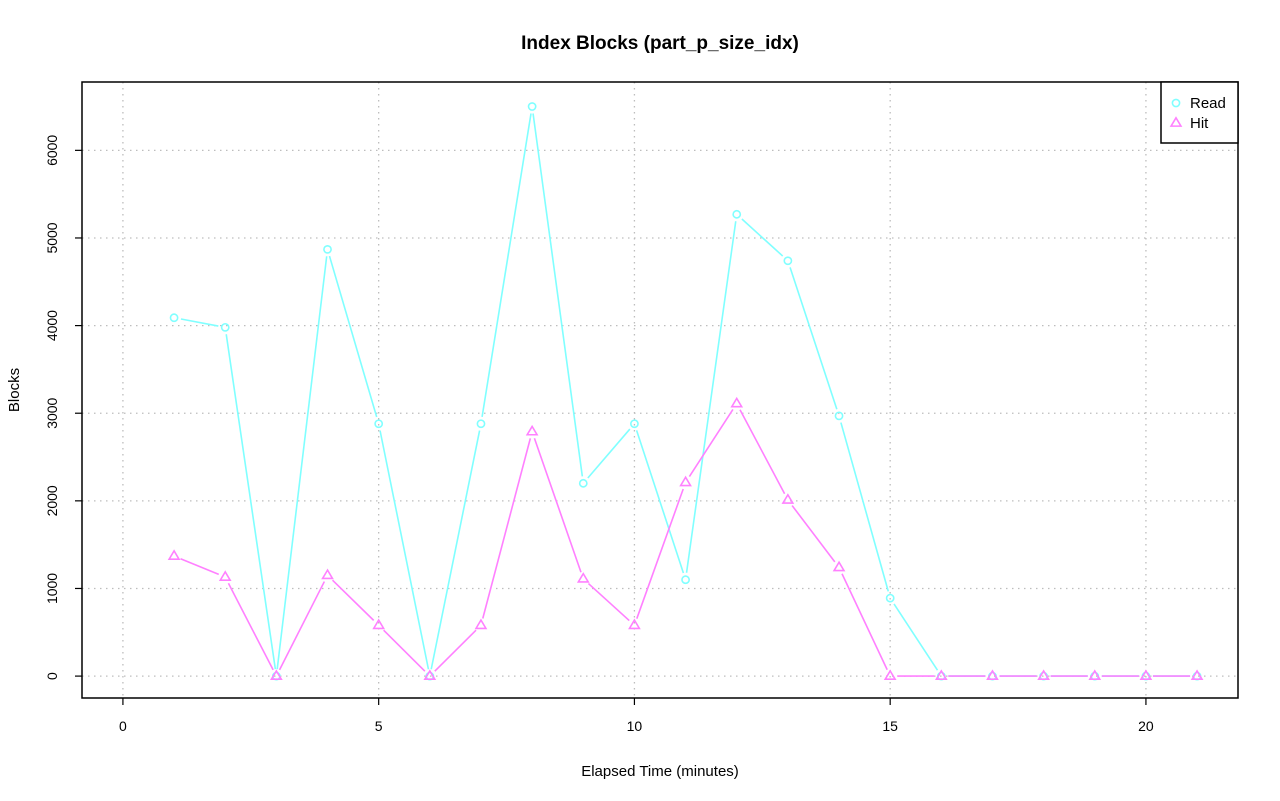 This screenshot has width=1280, height=801. I want to click on y-tick-label: 4000, so click(52, 325).